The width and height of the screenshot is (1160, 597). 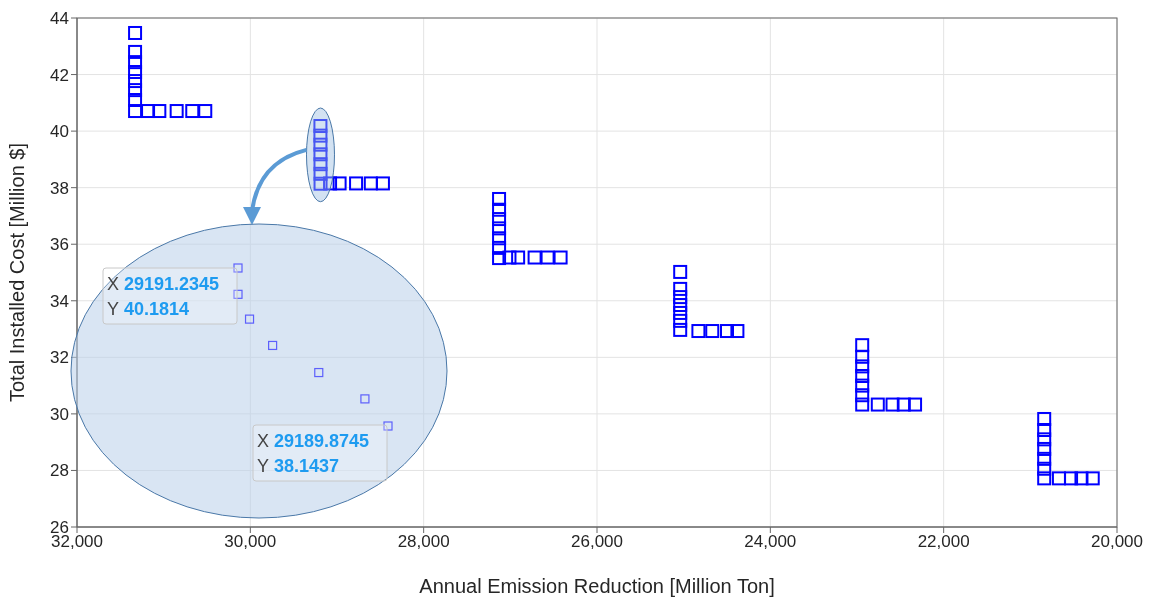 I want to click on y-tick-label: 44, so click(x=59, y=19).